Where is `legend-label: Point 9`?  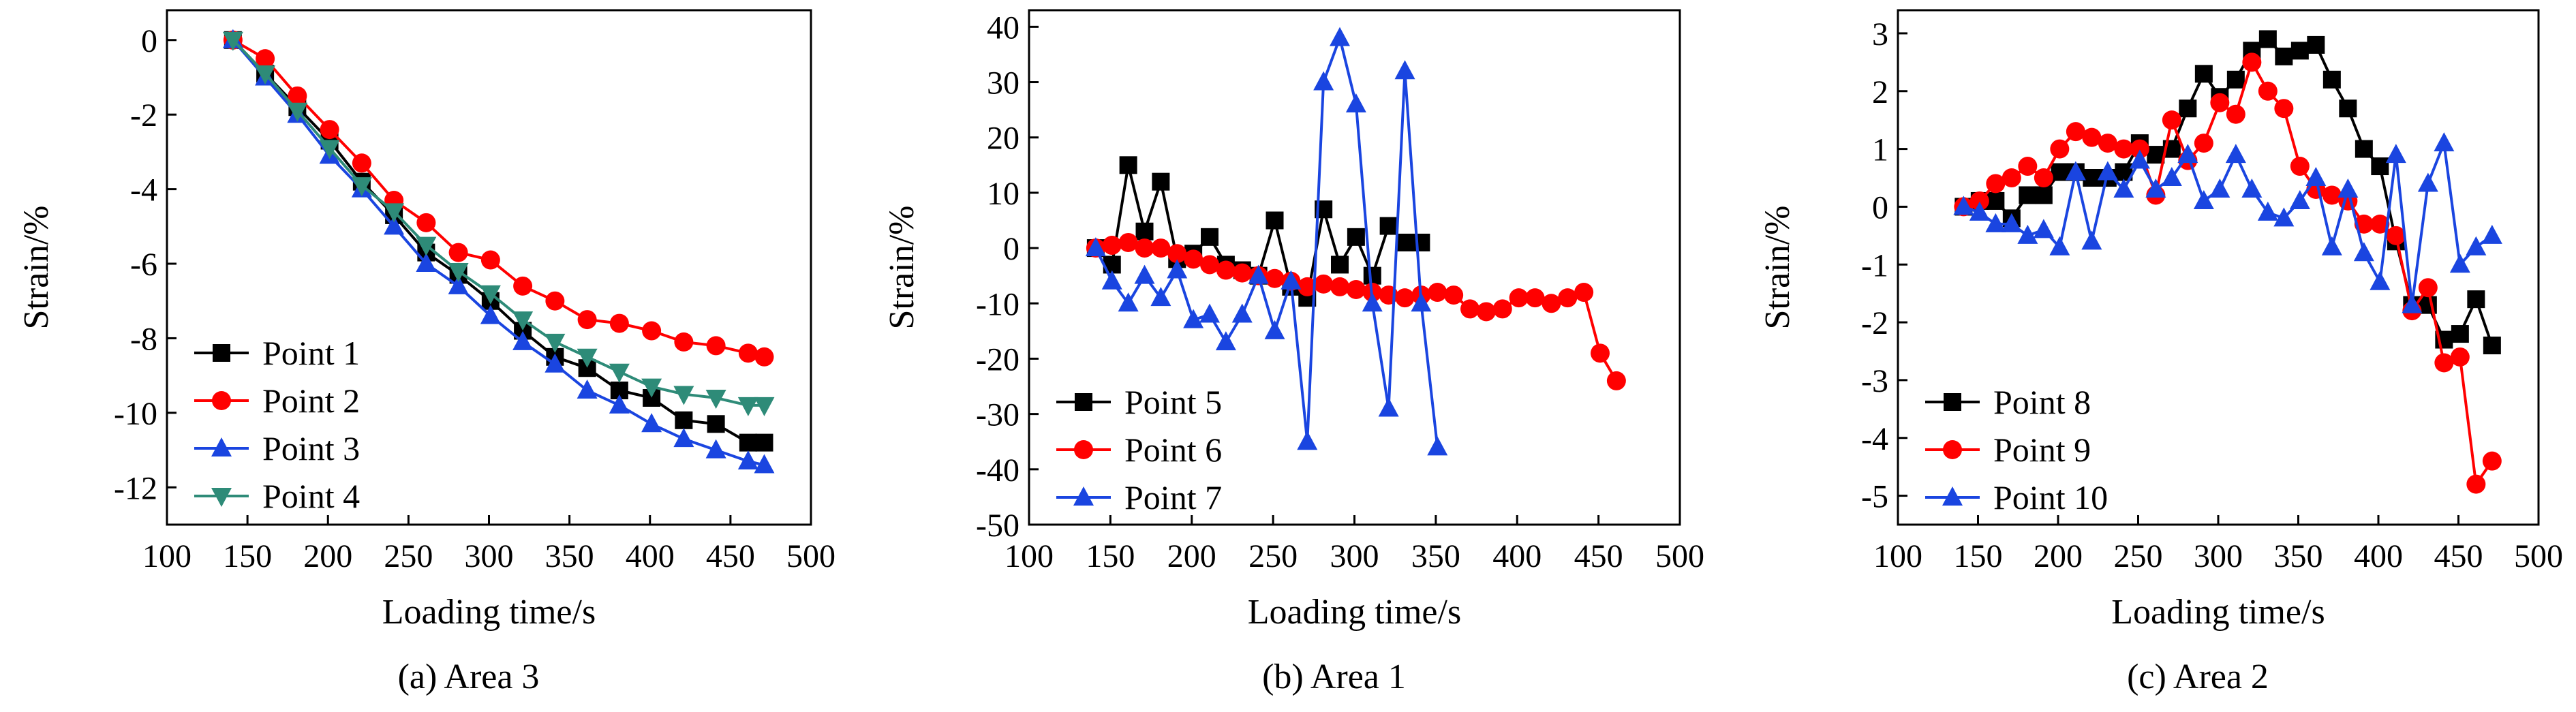 legend-label: Point 9 is located at coordinates (2042, 450).